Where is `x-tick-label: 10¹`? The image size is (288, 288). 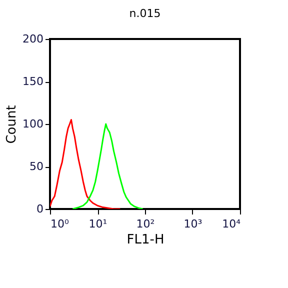
x-tick-label: 10¹ is located at coordinates (98, 224).